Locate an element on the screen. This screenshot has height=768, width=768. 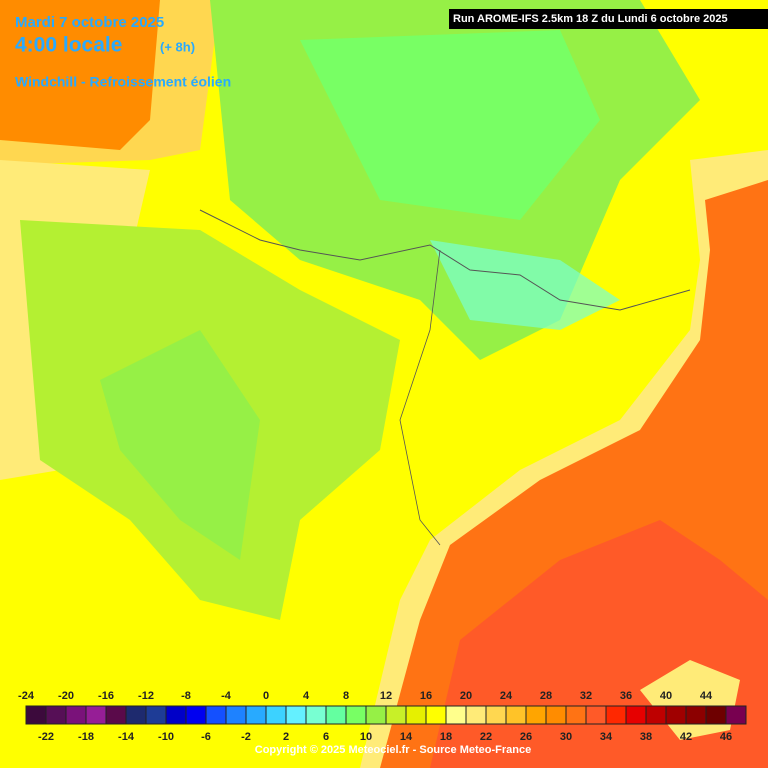
legend-label: 10 is located at coordinates (366, 737).